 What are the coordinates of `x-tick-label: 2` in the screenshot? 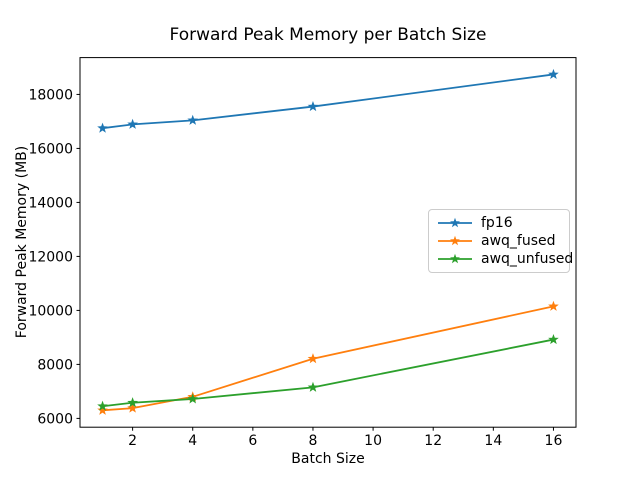 It's located at (132, 441).